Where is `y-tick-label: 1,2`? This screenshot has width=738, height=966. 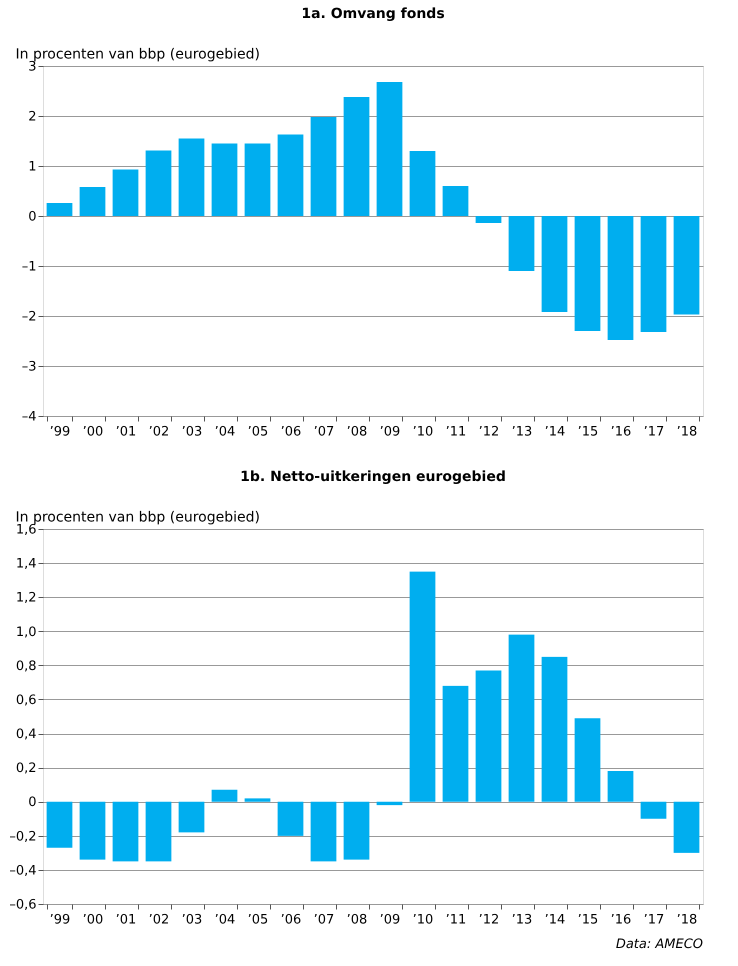 y-tick-label: 1,2 is located at coordinates (26, 598).